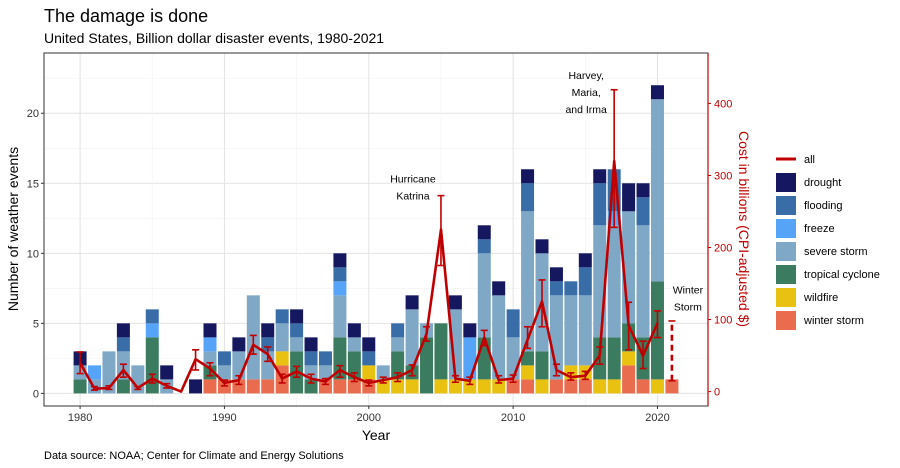 The image size is (900, 468). Describe the element at coordinates (717, 393) in the screenshot. I see `y2-tick-label: 0` at that location.